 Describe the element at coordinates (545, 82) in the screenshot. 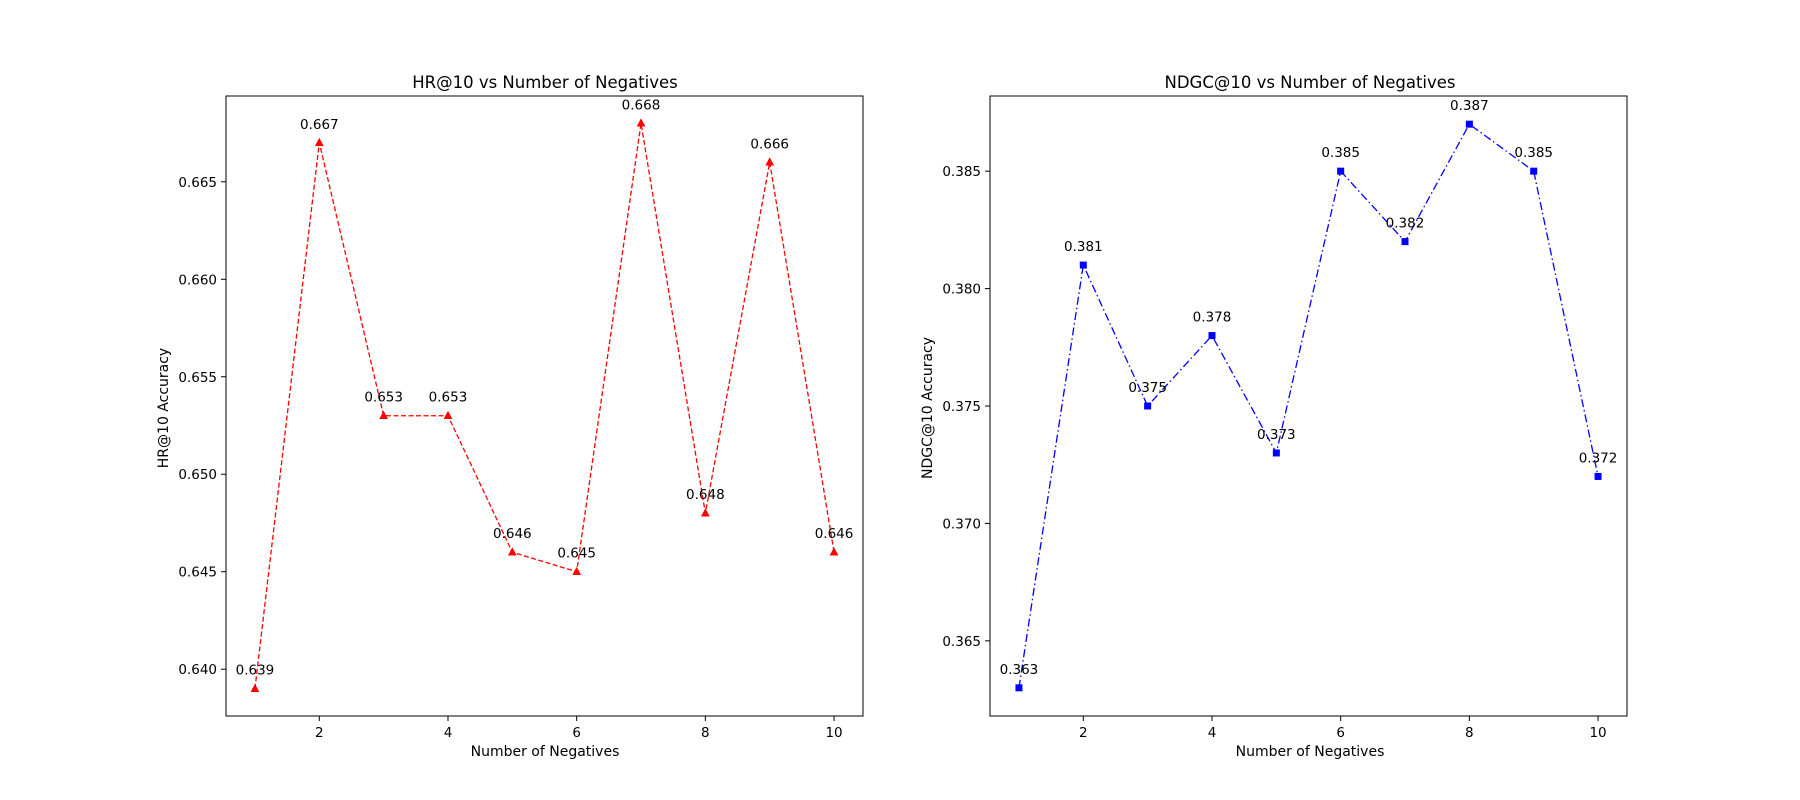

I see `hr-chart-title: HR@10 vs Number of Negatives` at that location.